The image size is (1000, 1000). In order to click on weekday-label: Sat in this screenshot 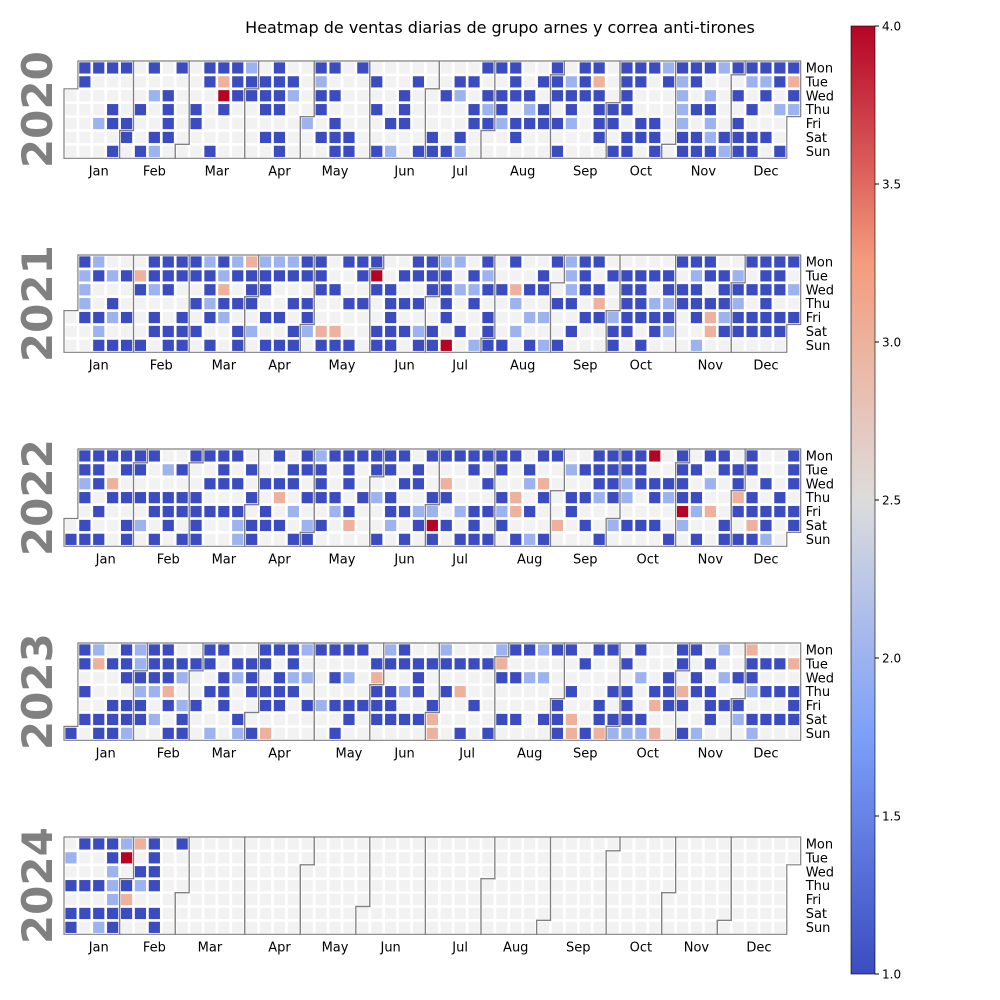, I will do `click(816, 138)`.